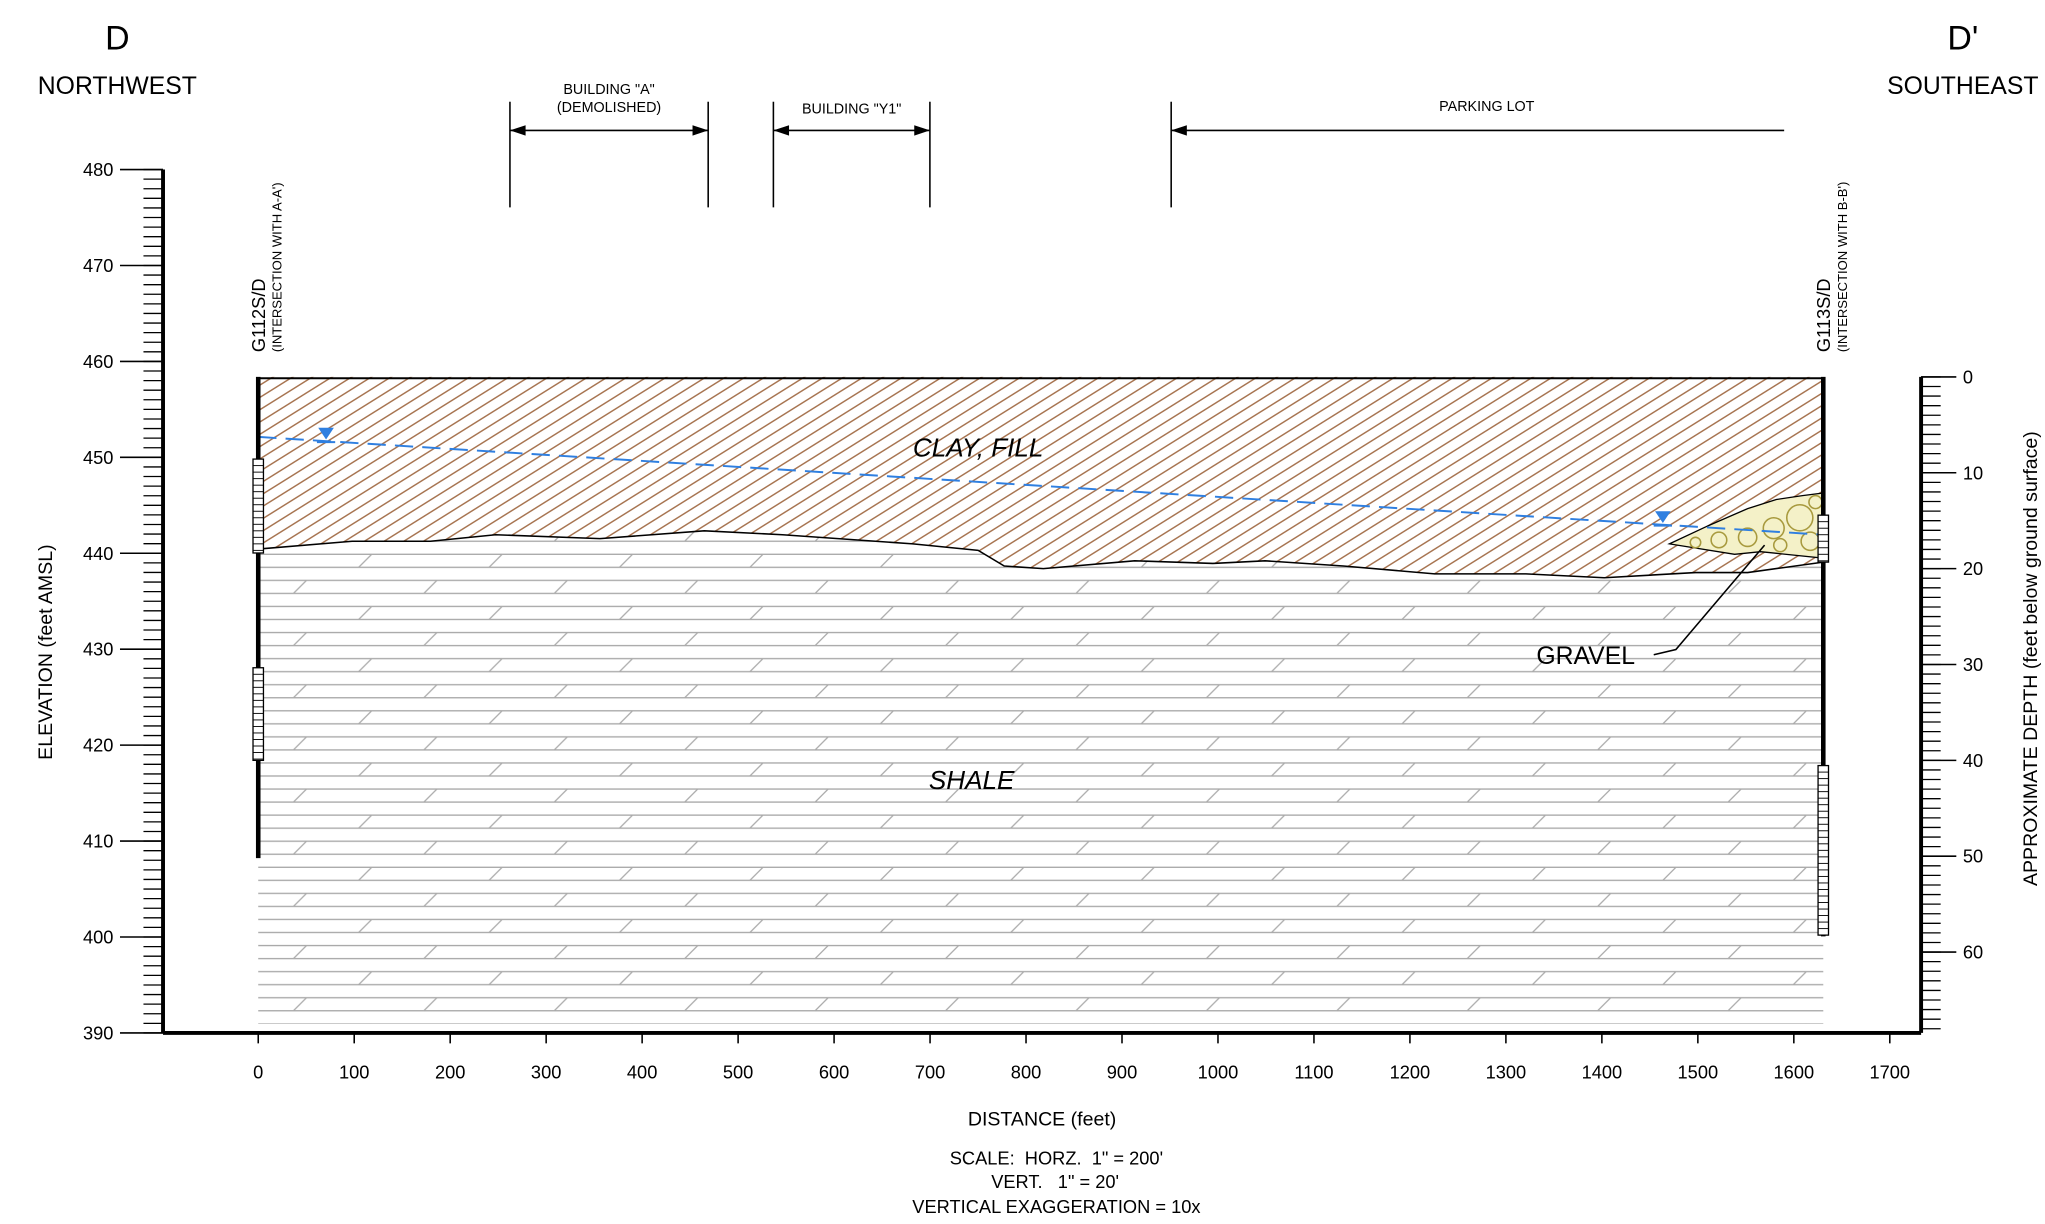  What do you see at coordinates (1962, 86) in the screenshot?
I see `direction: SOUTHEAST` at bounding box center [1962, 86].